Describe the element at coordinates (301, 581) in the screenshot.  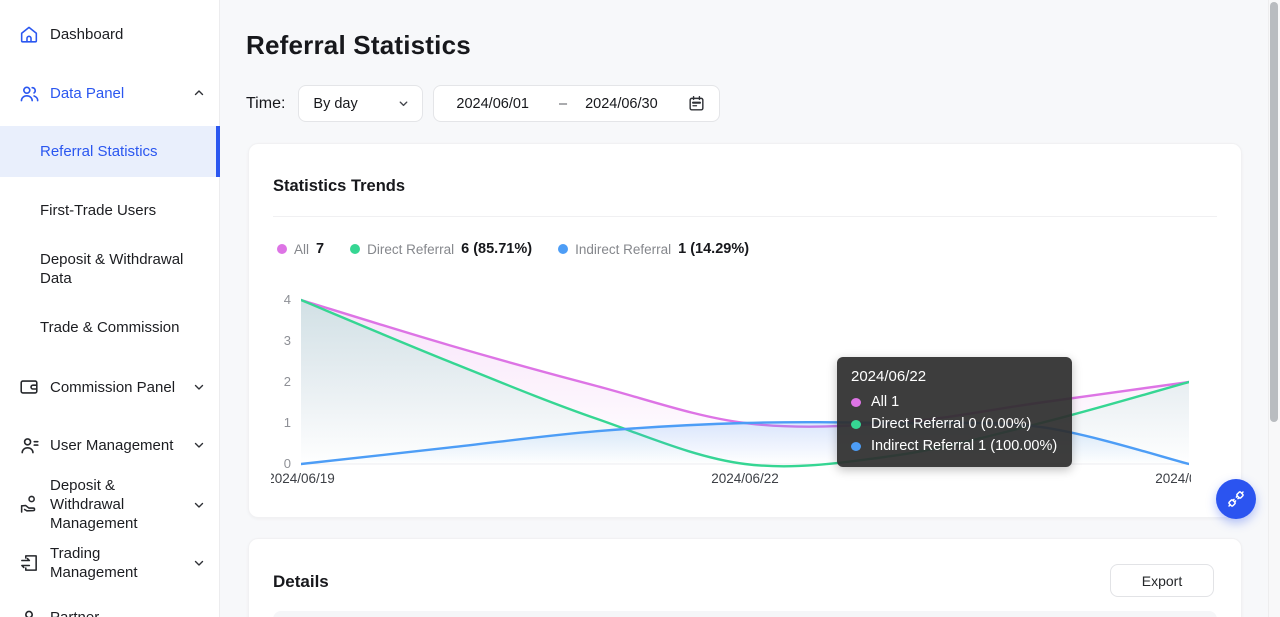
I see `details-card-title: Details` at that location.